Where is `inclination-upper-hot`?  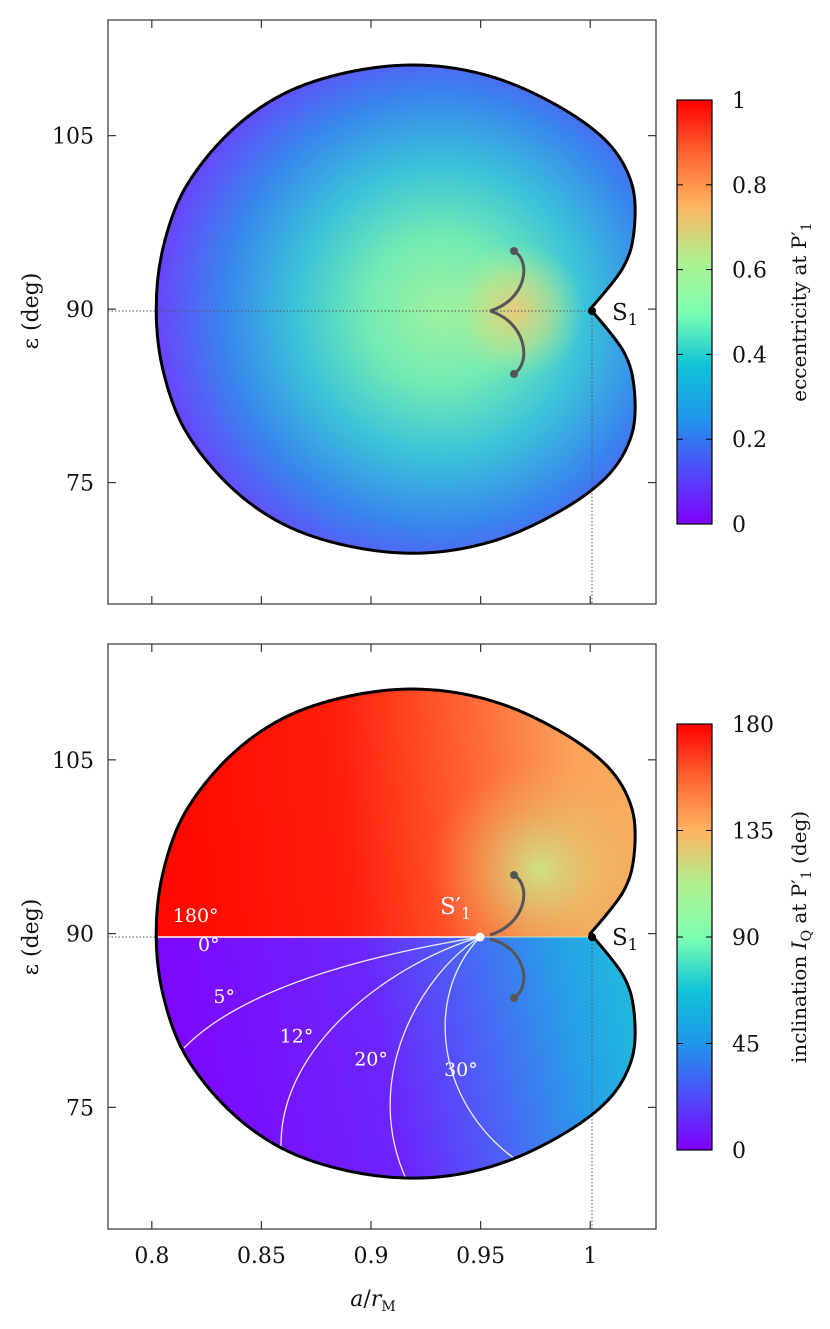 inclination-upper-hot is located at coordinates (396, 813).